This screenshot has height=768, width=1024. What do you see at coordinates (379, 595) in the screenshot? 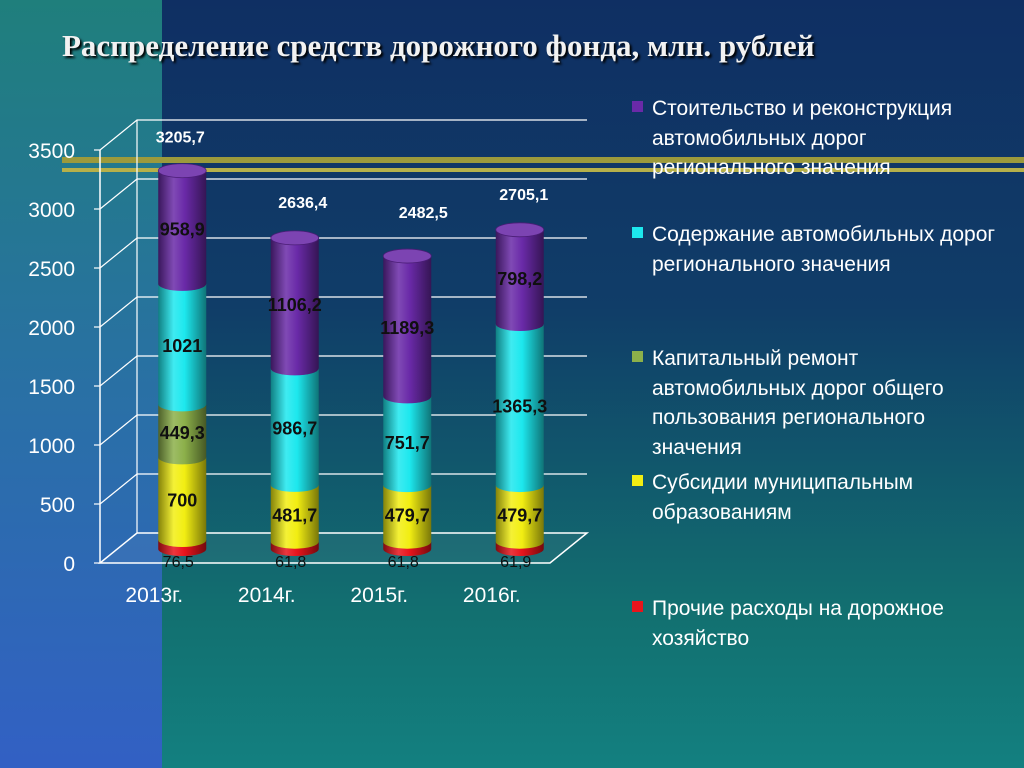
I see `x-tick-label-2015г.: 2015г.` at bounding box center [379, 595].